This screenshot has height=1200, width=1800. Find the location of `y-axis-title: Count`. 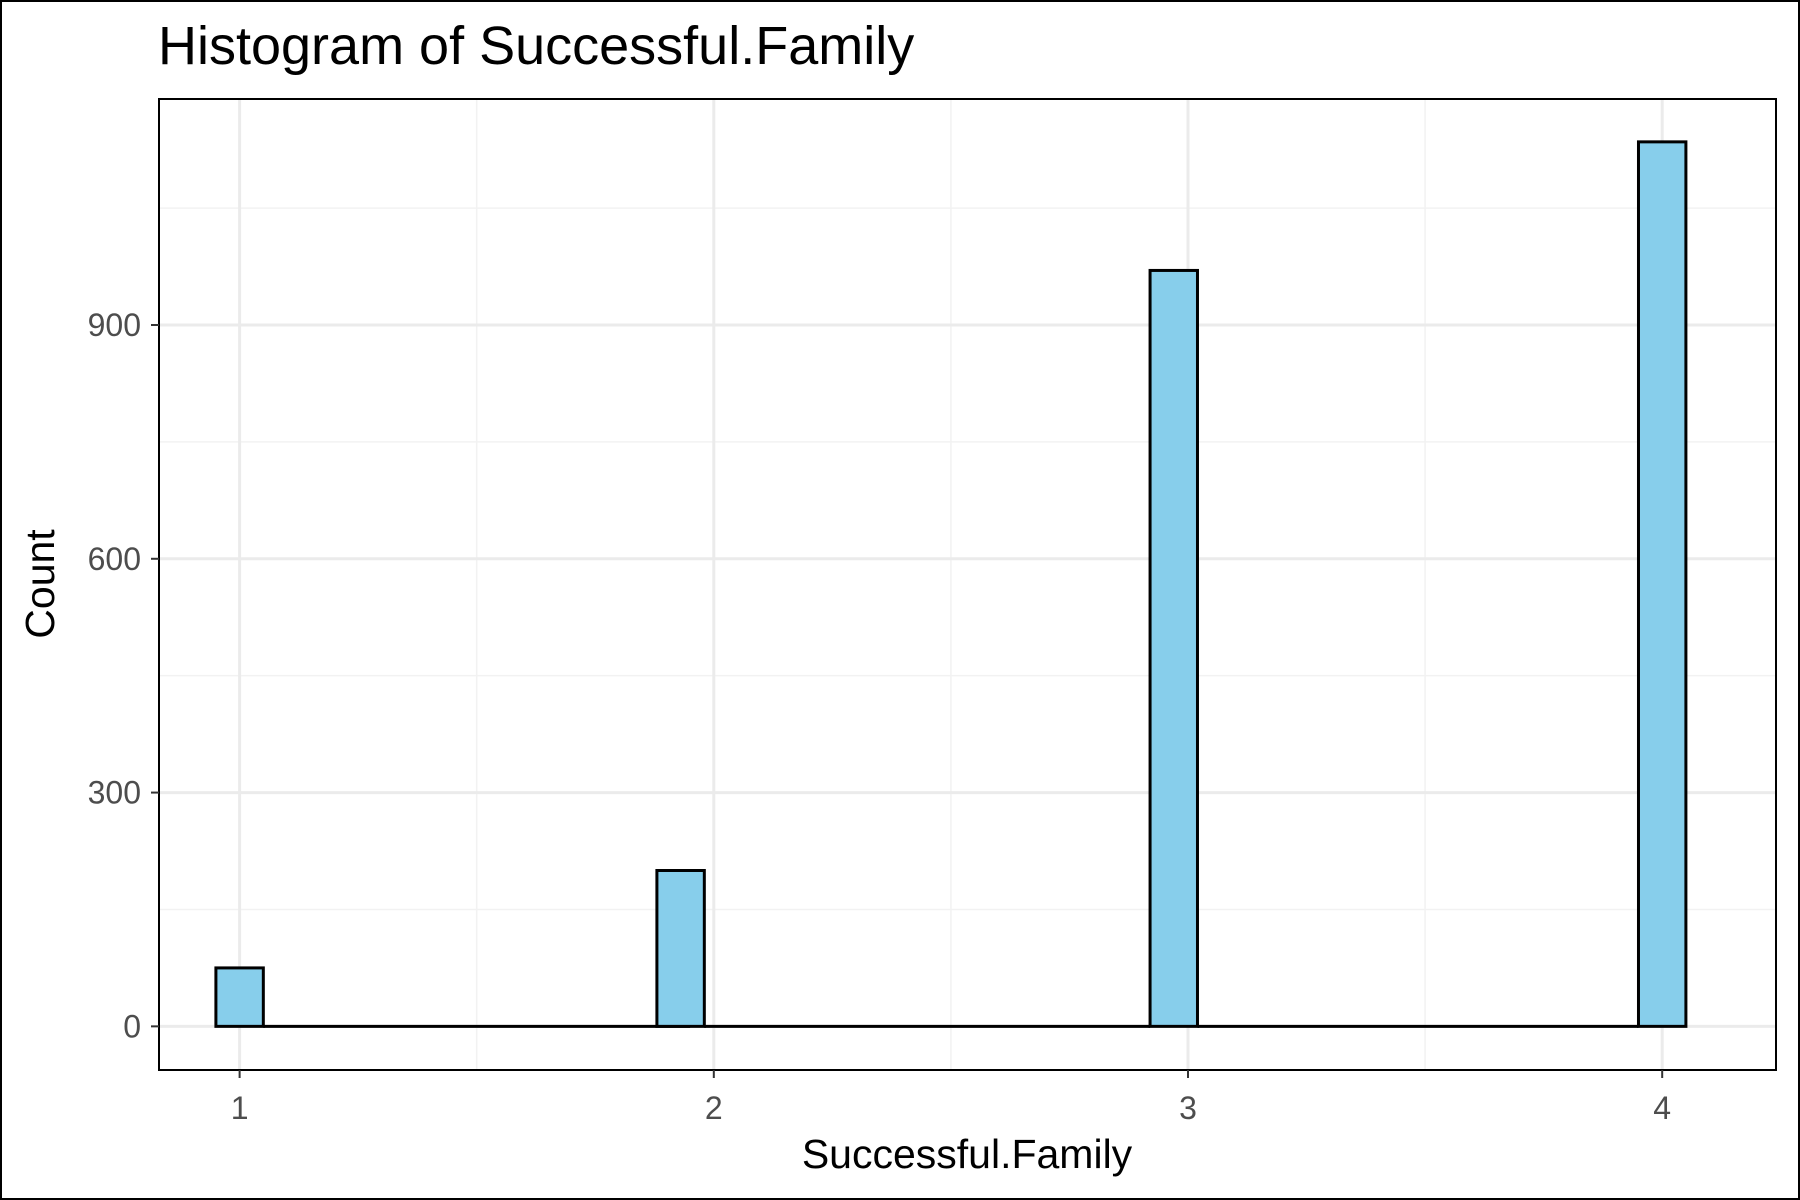

y-axis-title: Count is located at coordinates (40, 584).